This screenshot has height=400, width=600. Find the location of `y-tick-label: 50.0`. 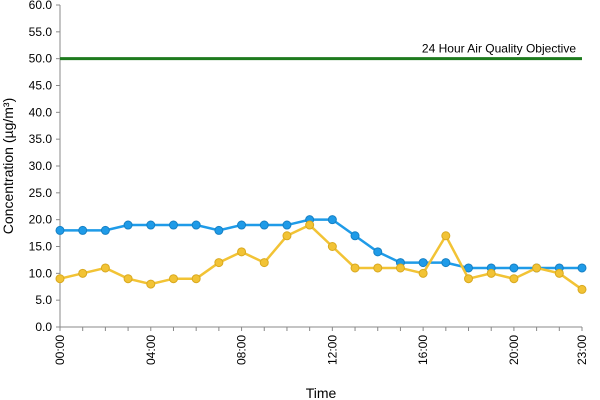

y-tick-label: 50.0 is located at coordinates (41, 59).